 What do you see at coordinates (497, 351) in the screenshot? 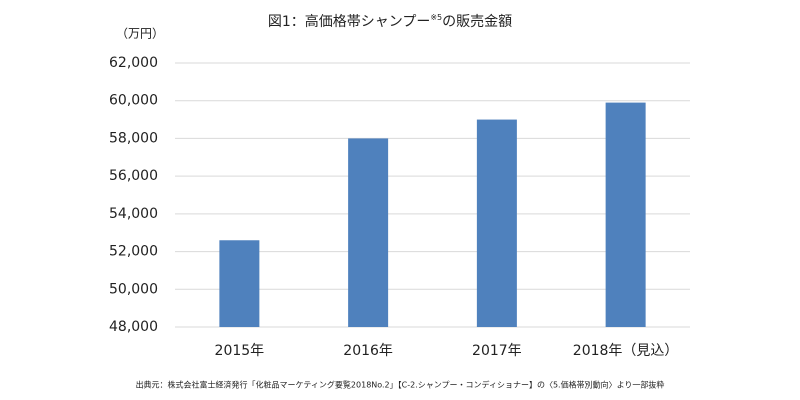
I see `x-tick-label: 2017年` at bounding box center [497, 351].